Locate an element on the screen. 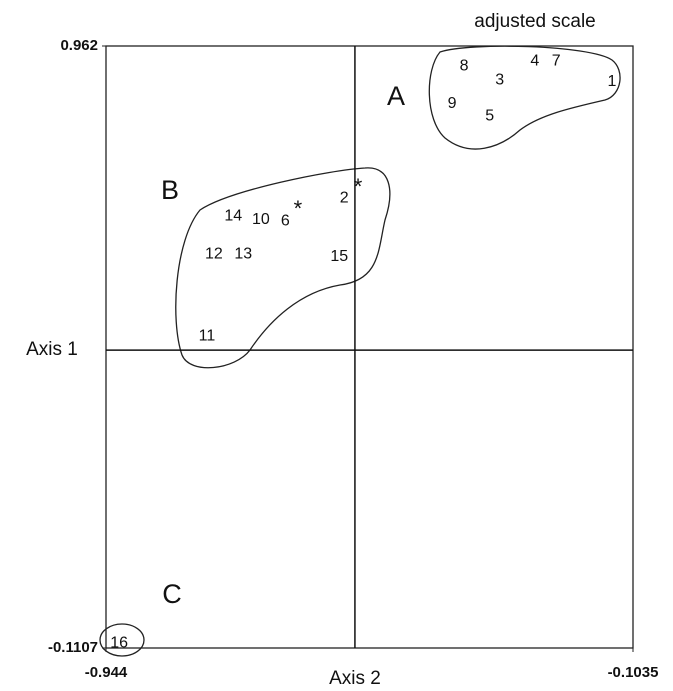 The height and width of the screenshot is (691, 673). point-label: 13 is located at coordinates (243, 253).